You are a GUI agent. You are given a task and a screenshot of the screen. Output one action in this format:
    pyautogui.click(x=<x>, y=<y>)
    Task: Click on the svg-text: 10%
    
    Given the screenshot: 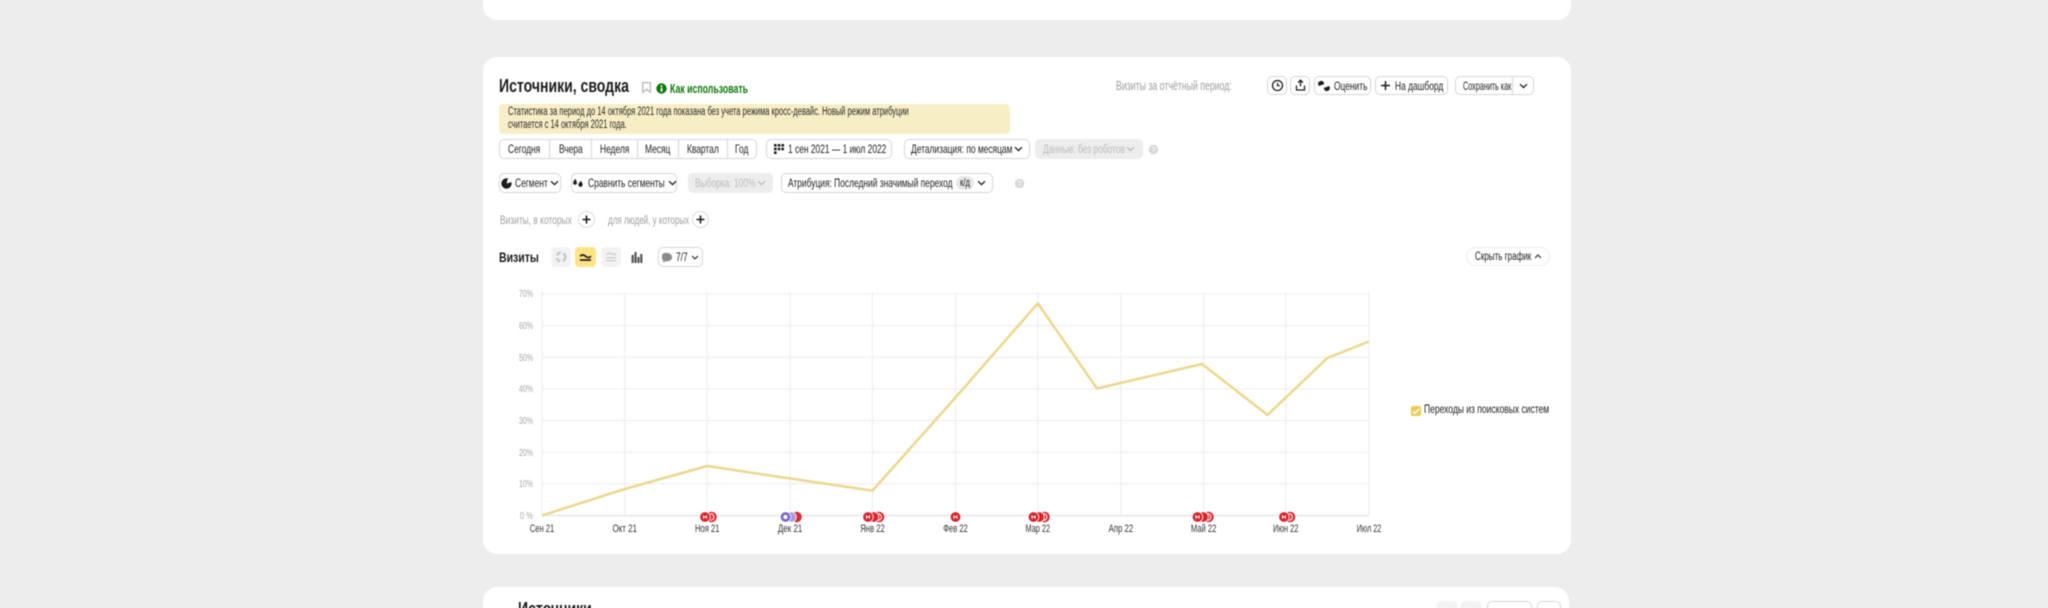 What is the action you would take?
    pyautogui.click(x=526, y=484)
    